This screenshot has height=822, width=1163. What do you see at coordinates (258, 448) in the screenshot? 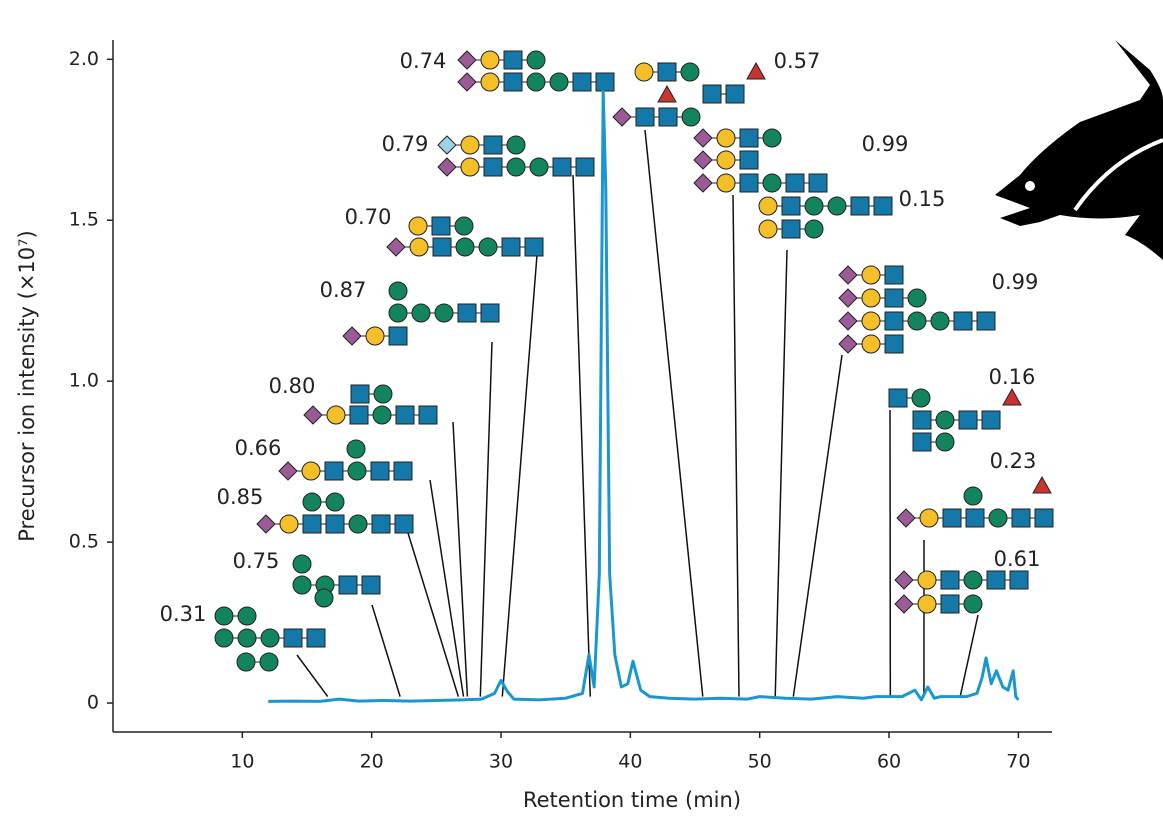
I see `score-label: 0.66` at bounding box center [258, 448].